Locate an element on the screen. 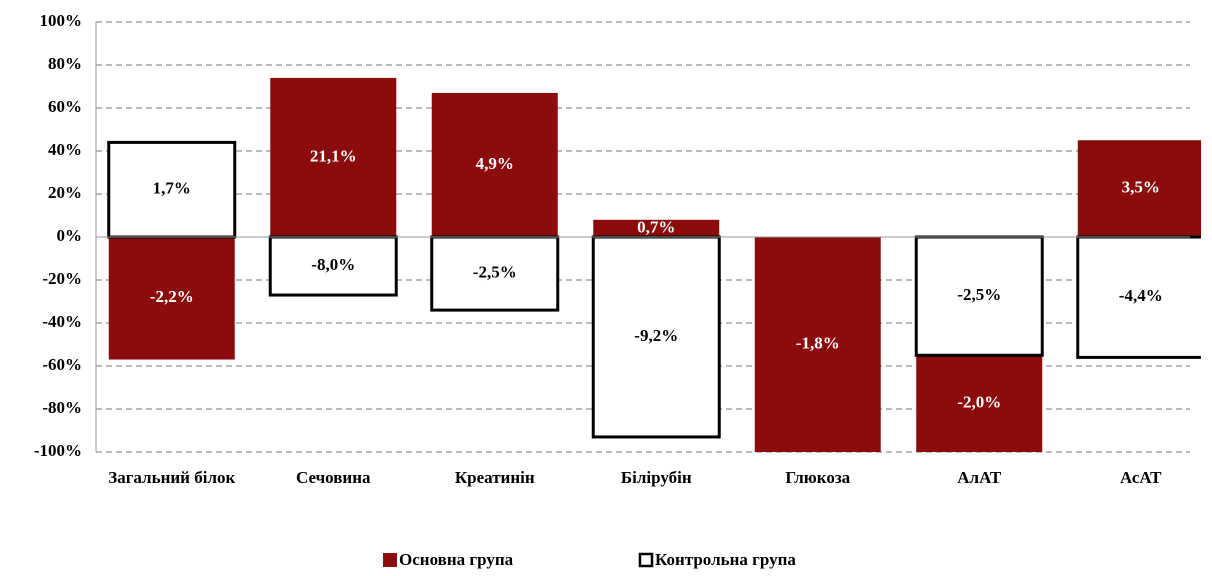 Image resolution: width=1212 pixels, height=576 pixels. x-tick-label: АсАТ is located at coordinates (1140, 477).